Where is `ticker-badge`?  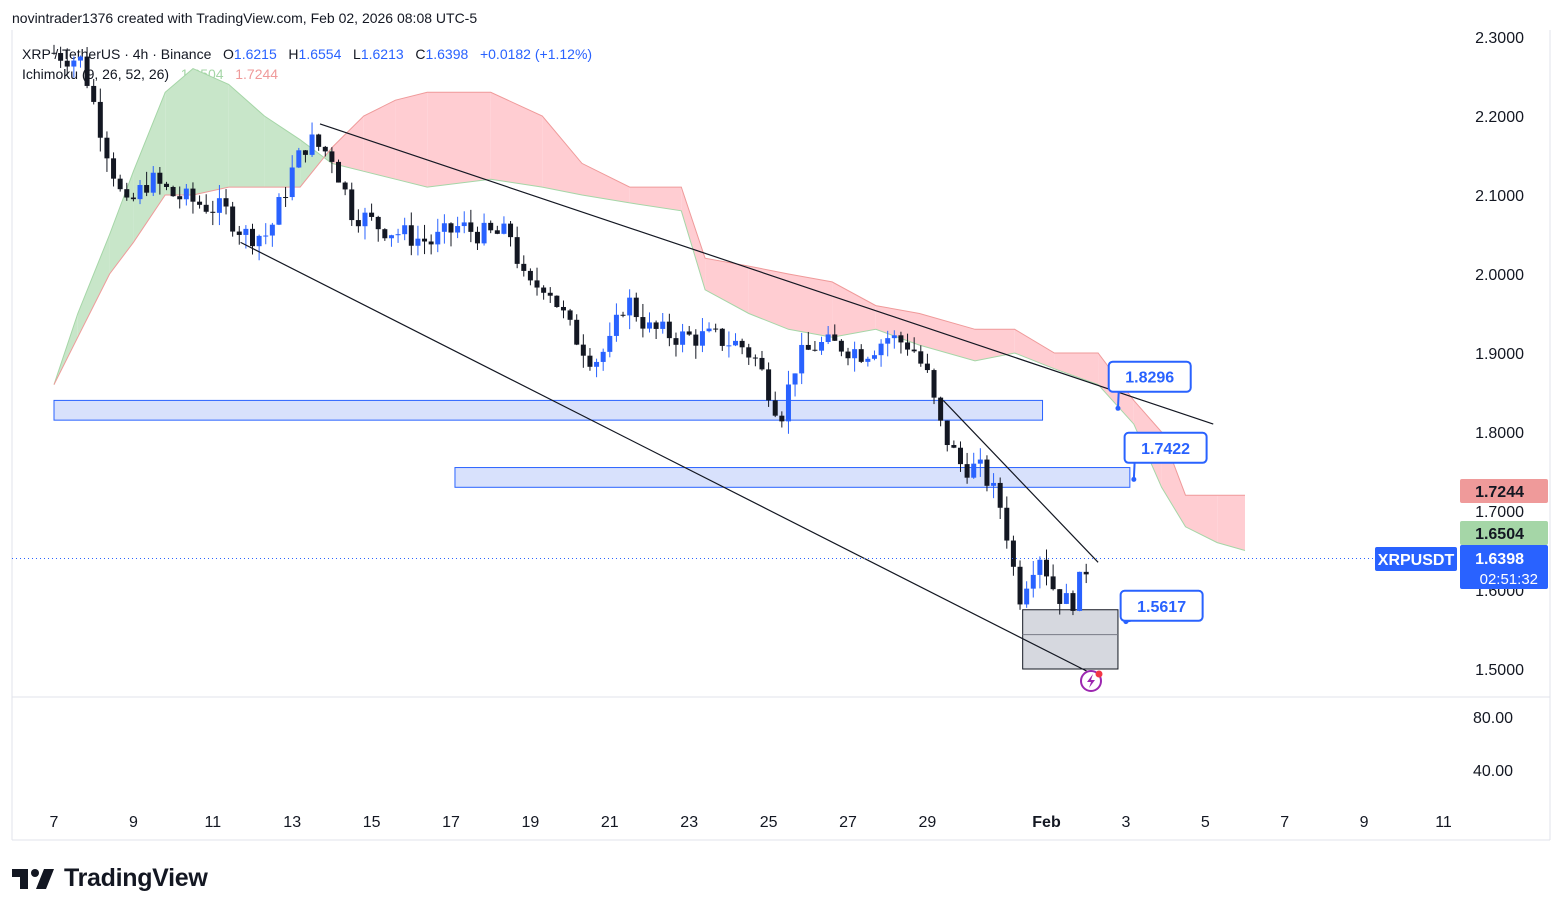 ticker-badge is located at coordinates (1416, 559).